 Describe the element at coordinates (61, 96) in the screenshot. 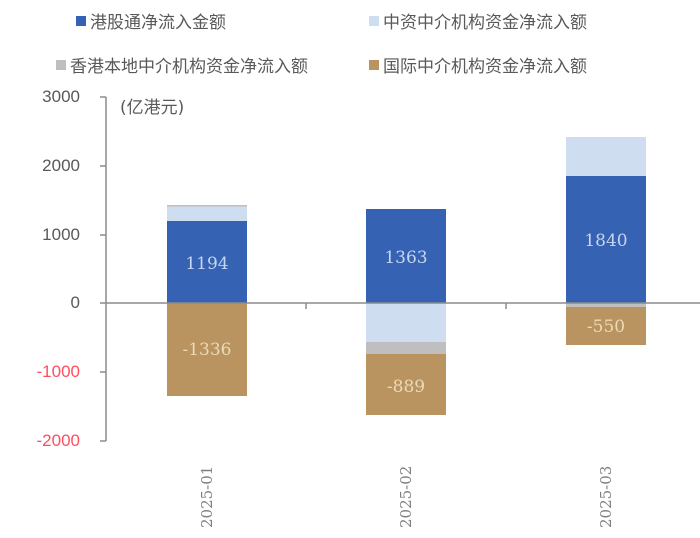

I see `ytick-label: 3000` at that location.